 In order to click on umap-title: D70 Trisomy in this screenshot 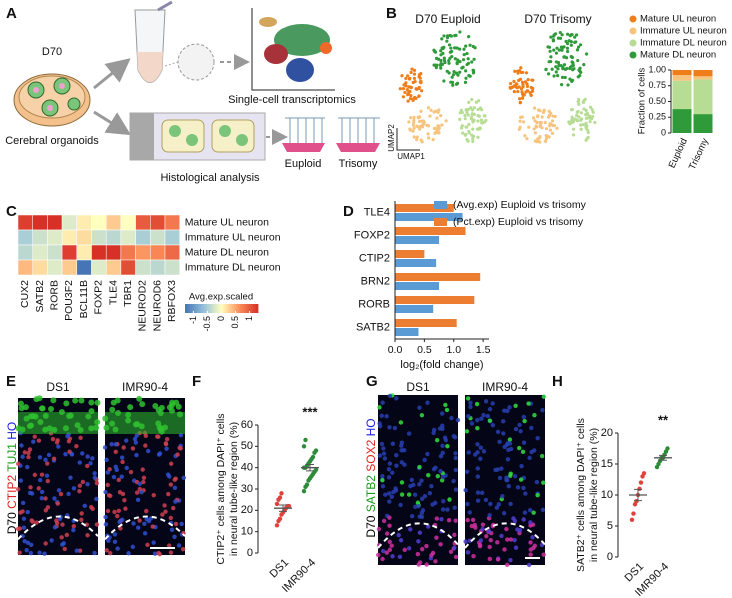, I will do `click(557, 19)`.